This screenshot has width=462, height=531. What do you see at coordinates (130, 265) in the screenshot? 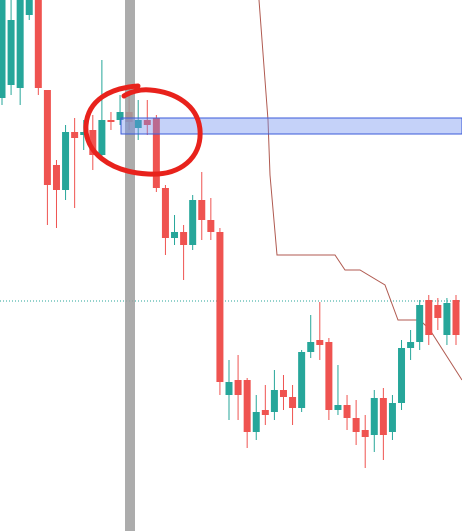
I see `vertical-marker` at bounding box center [130, 265].